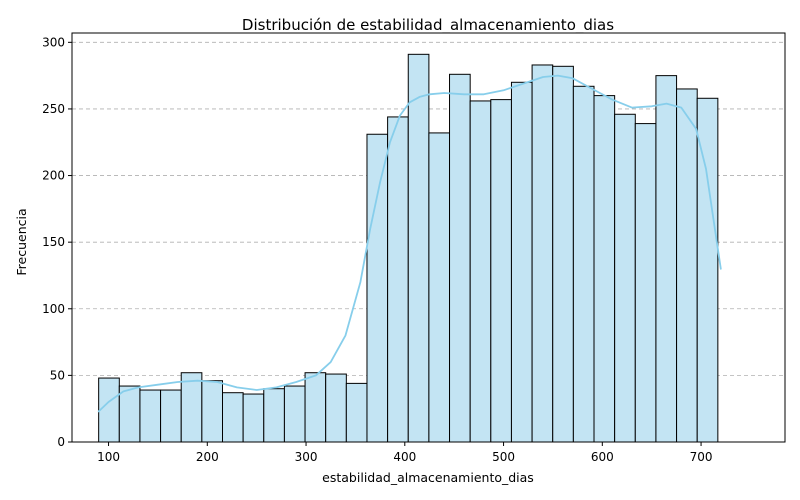  What do you see at coordinates (53, 176) in the screenshot?
I see `y-tick-label-200: 200` at bounding box center [53, 176].